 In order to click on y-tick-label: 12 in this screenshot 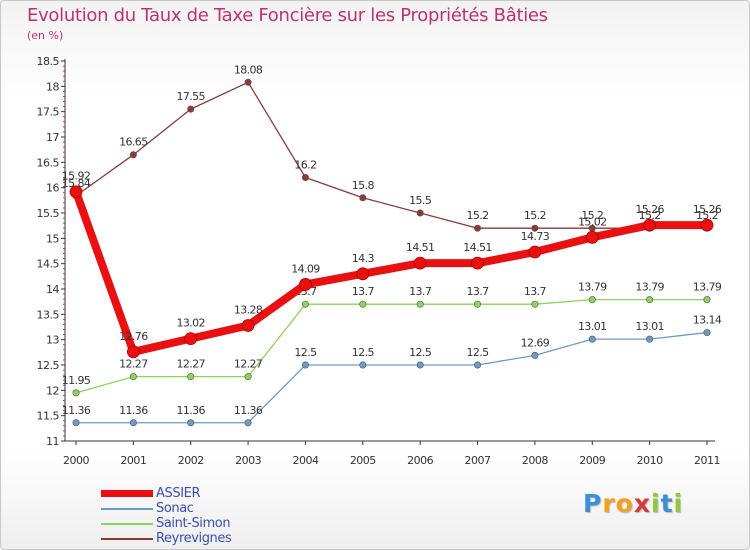, I will do `click(52, 390)`.